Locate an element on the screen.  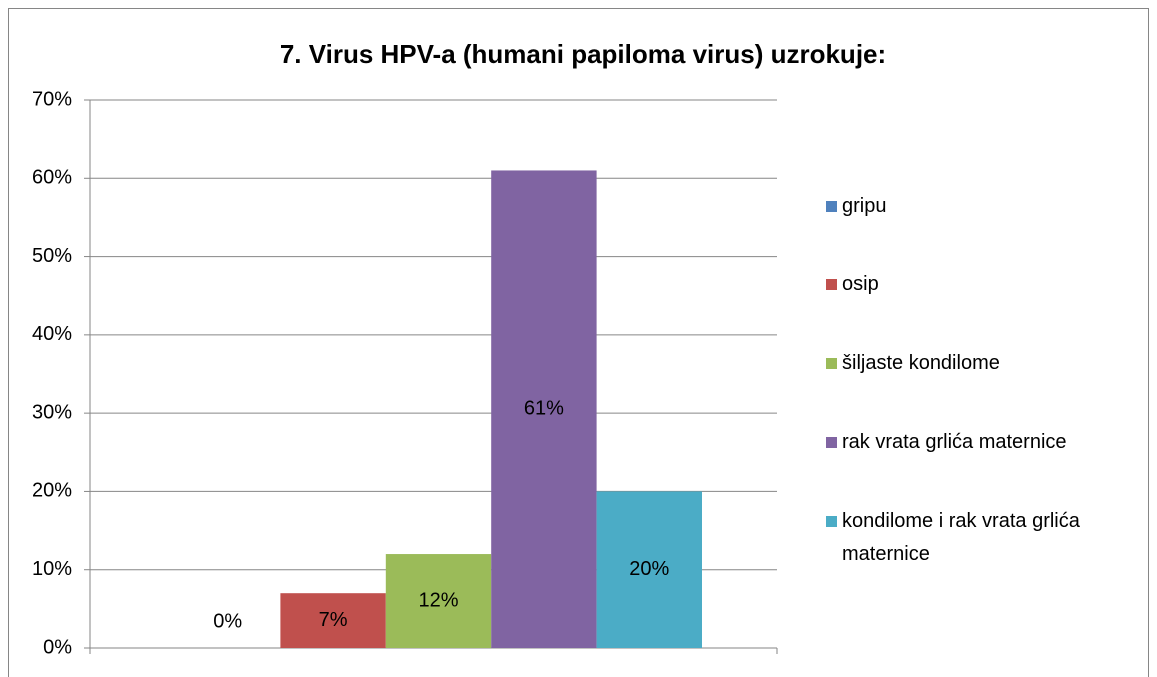
legend-entry: šiljaste kondilome is located at coordinates (986, 363).